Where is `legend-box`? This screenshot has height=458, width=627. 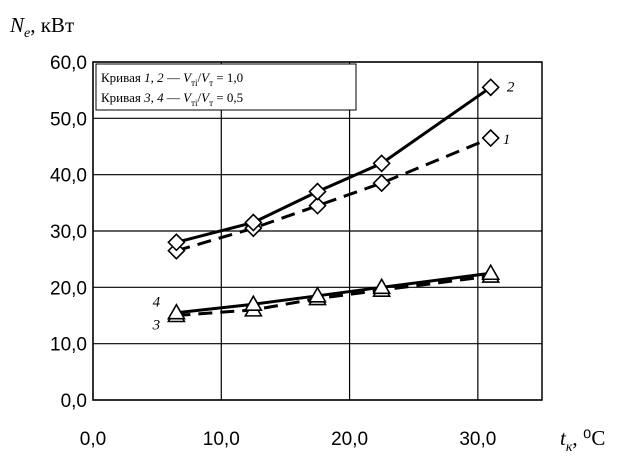 legend-box is located at coordinates (226, 87).